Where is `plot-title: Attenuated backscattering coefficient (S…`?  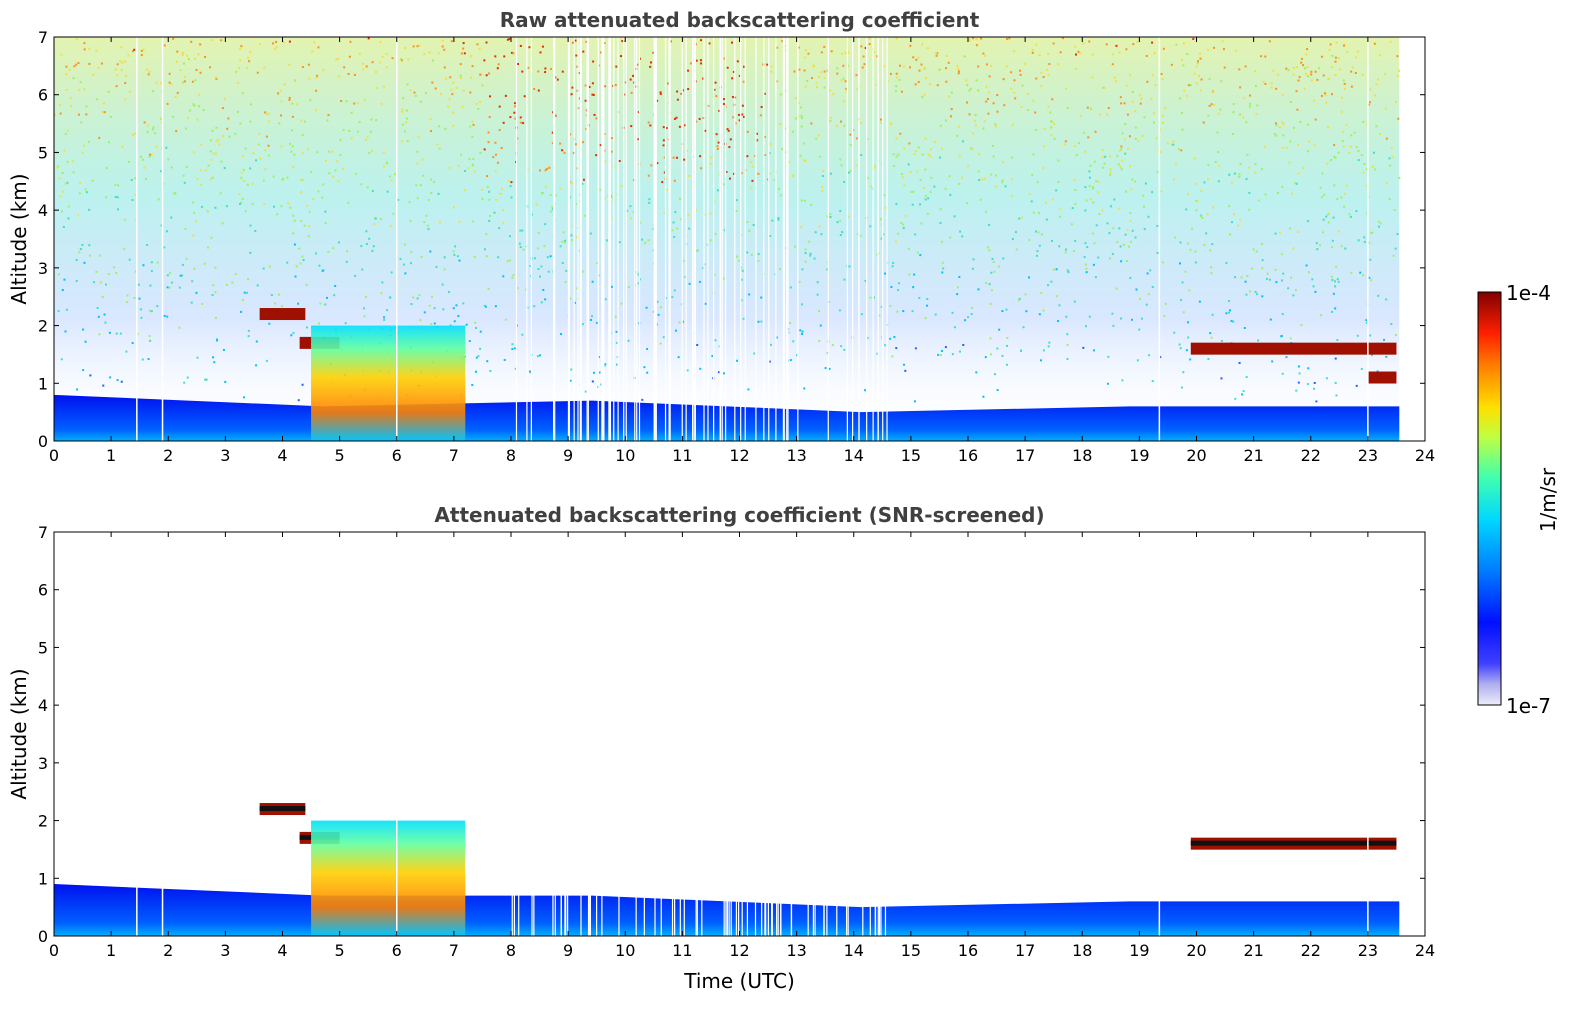
plot-title: Attenuated backscattering coefficient (S… is located at coordinates (739, 515).